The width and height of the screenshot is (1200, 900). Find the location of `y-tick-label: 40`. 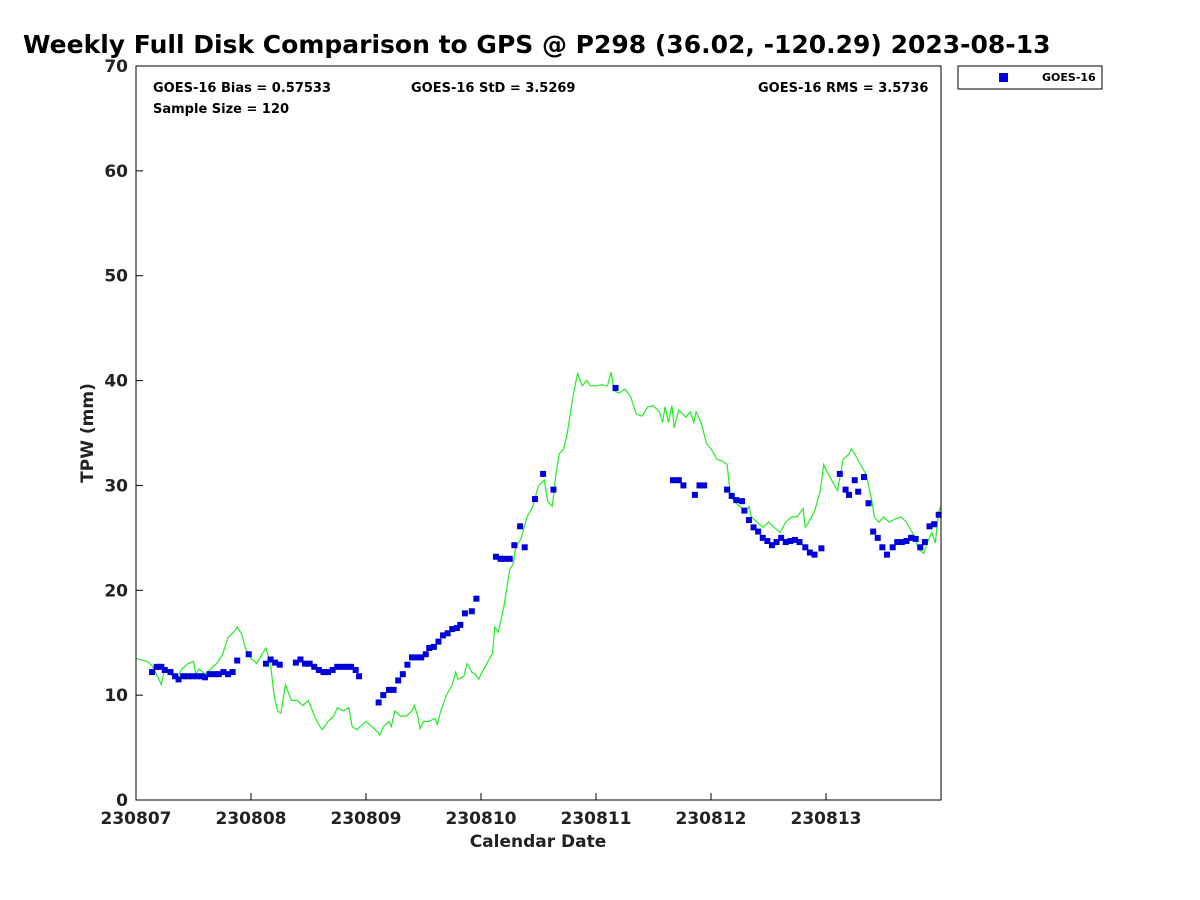

y-tick-label: 40 is located at coordinates (116, 382).